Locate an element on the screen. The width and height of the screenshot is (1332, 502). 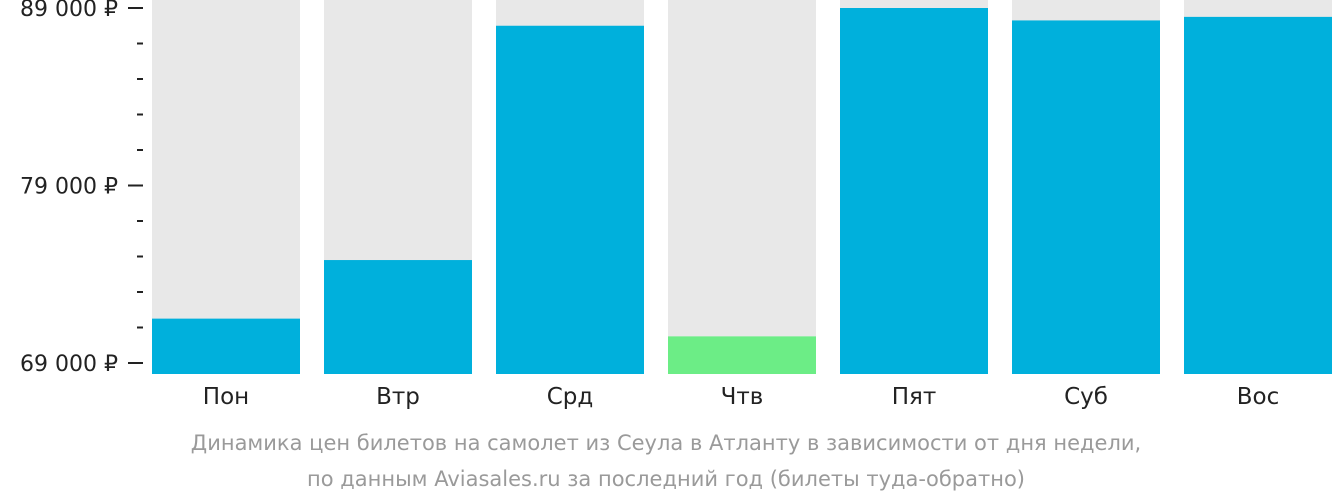
x-axis: Пон Втр Срд Чтв Пят Суб Вос is located at coordinates (741, 397).